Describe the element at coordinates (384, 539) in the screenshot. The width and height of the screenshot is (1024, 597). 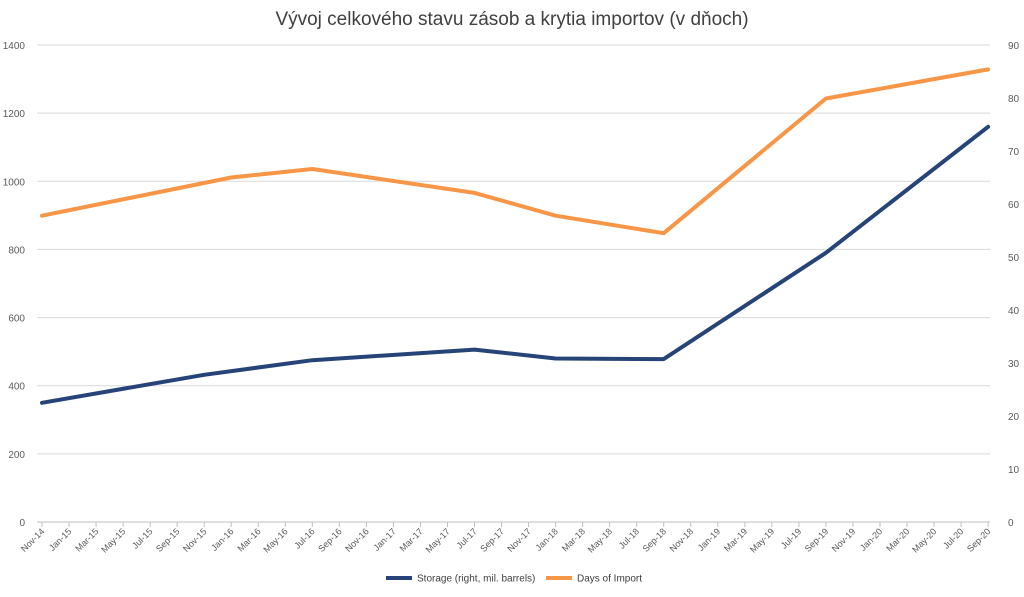
I see `x-tick-label: Jan-17` at that location.